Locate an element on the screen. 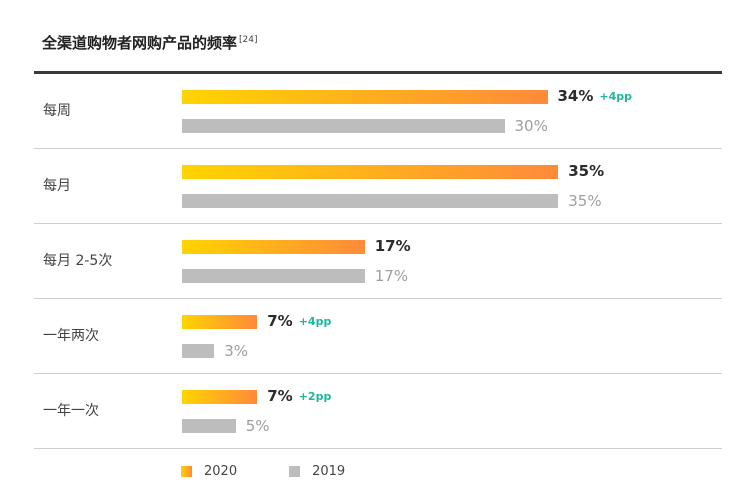 Image resolution: width=742 pixels, height=491 pixels. chart-title-reference: [24] is located at coordinates (248, 40).